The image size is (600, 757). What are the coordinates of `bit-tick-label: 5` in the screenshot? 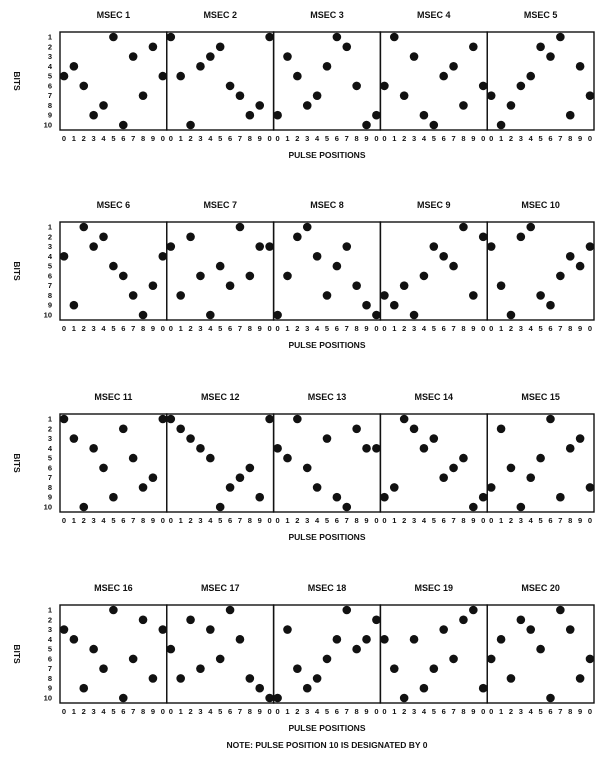 It's located at (50, 649).